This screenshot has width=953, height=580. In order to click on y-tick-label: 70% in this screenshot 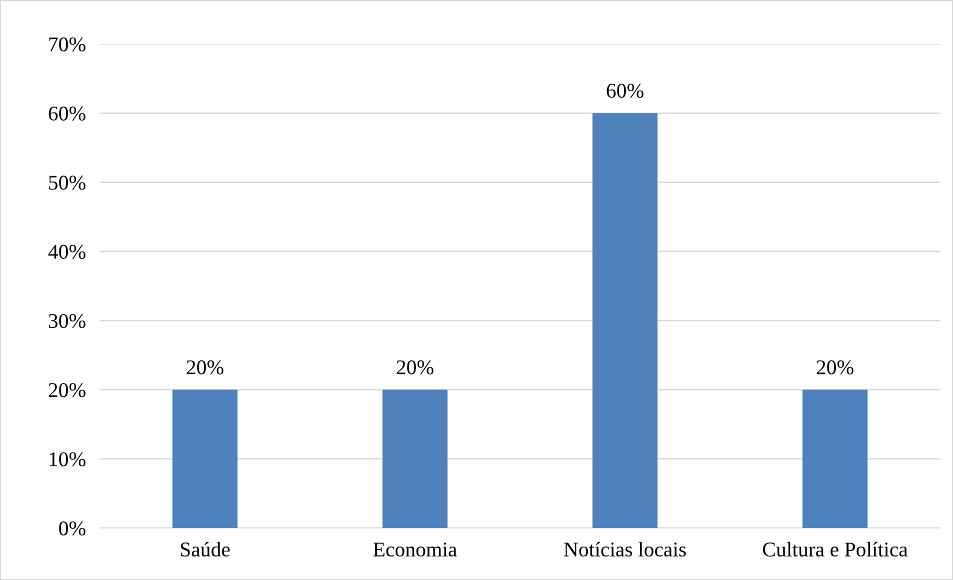, I will do `click(67, 44)`.